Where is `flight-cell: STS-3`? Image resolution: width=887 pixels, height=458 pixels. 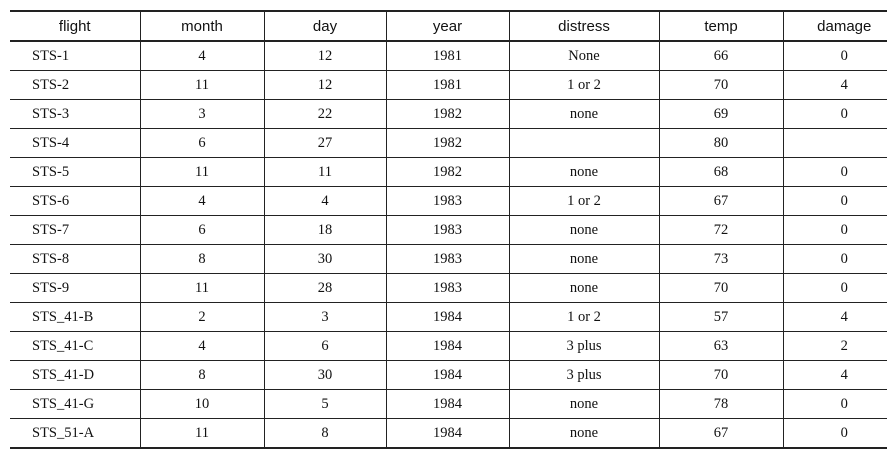 flight-cell: STS-3 is located at coordinates (75, 114).